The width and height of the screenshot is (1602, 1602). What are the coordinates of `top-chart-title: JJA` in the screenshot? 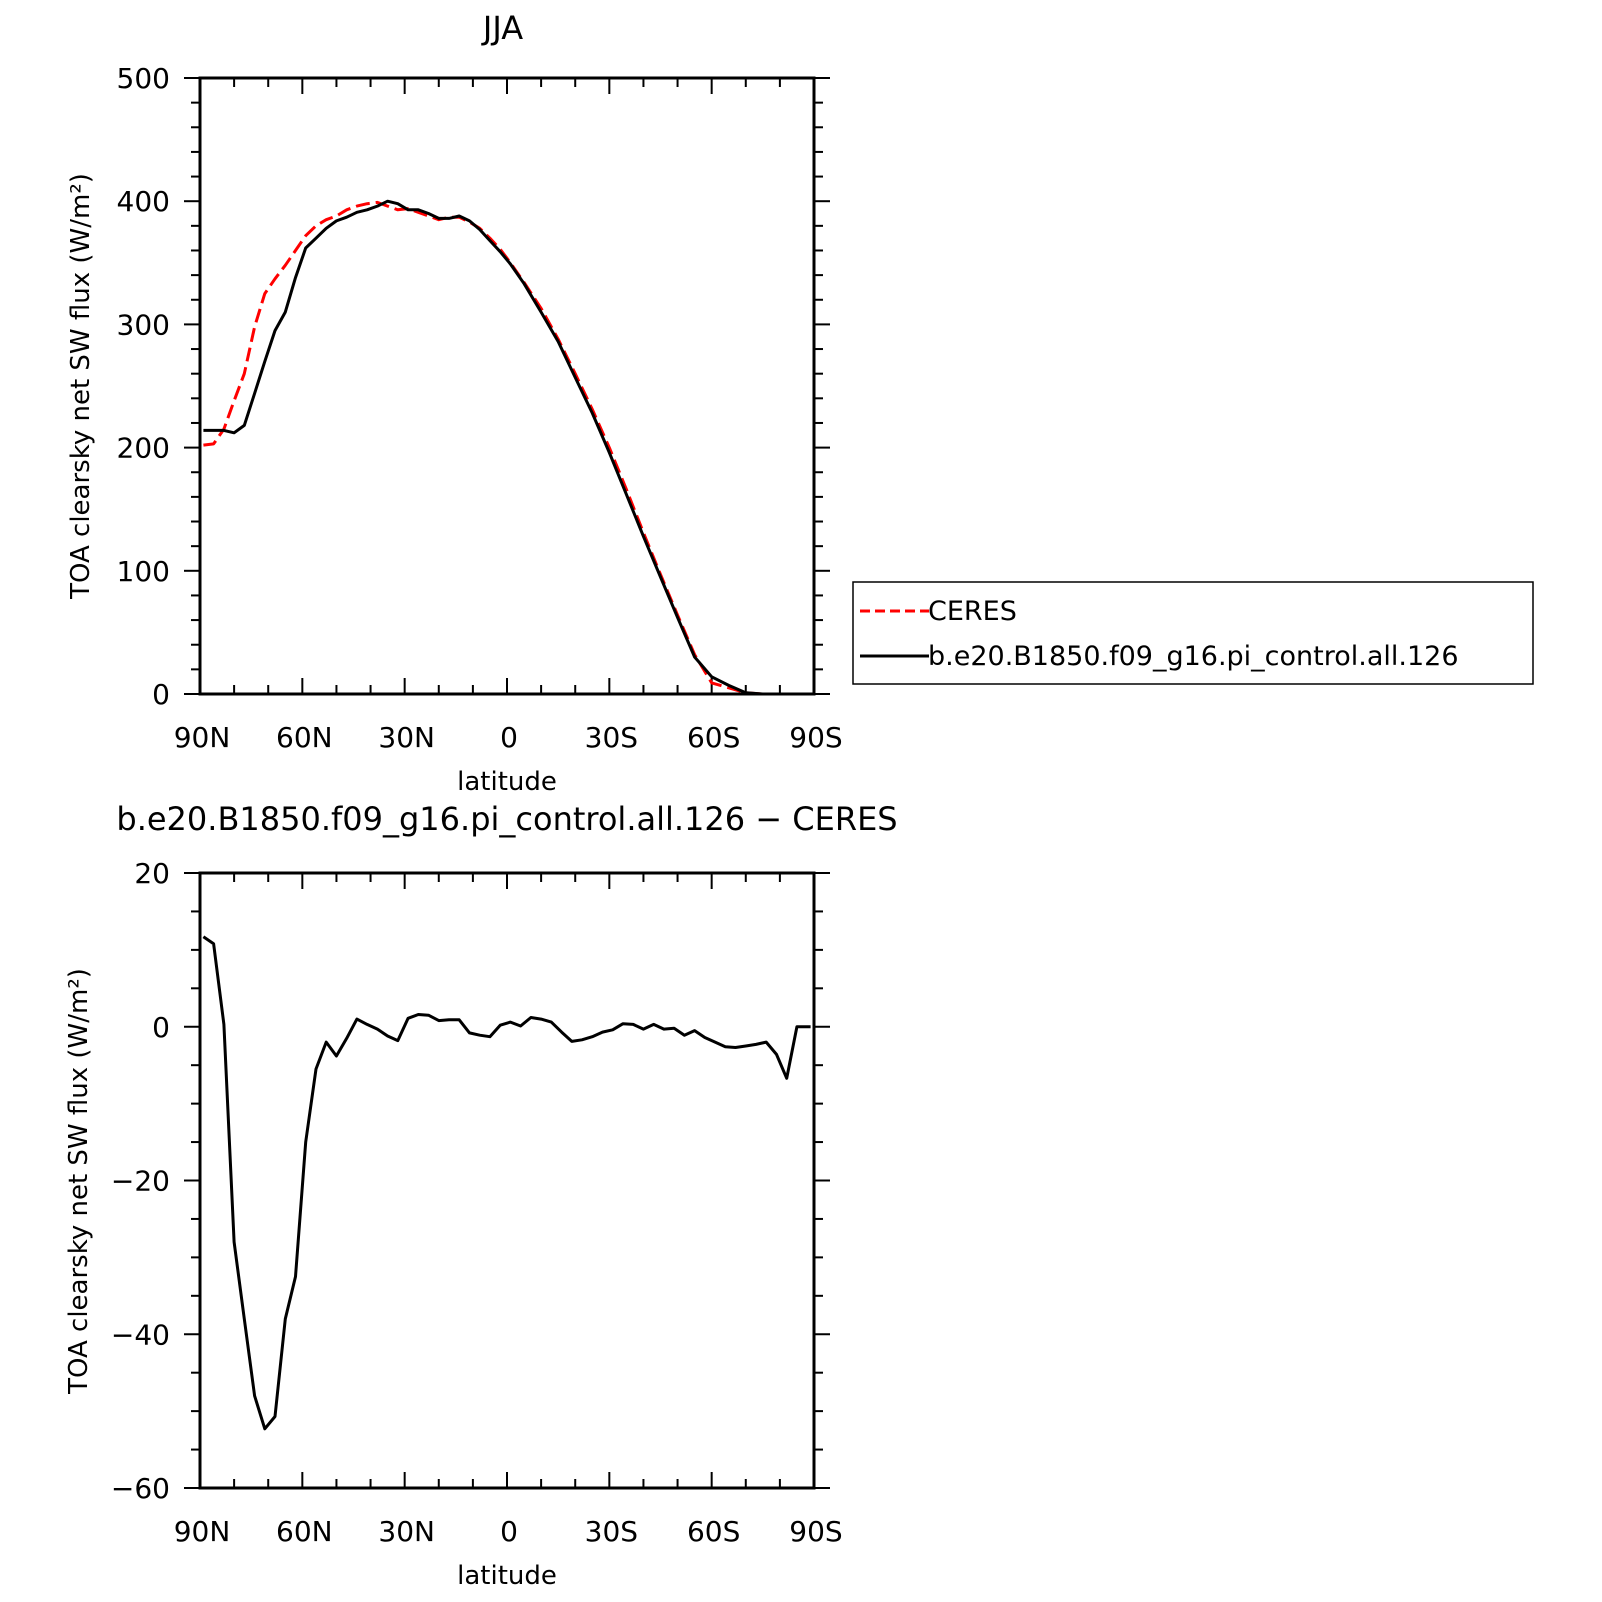 It's located at (502, 28).